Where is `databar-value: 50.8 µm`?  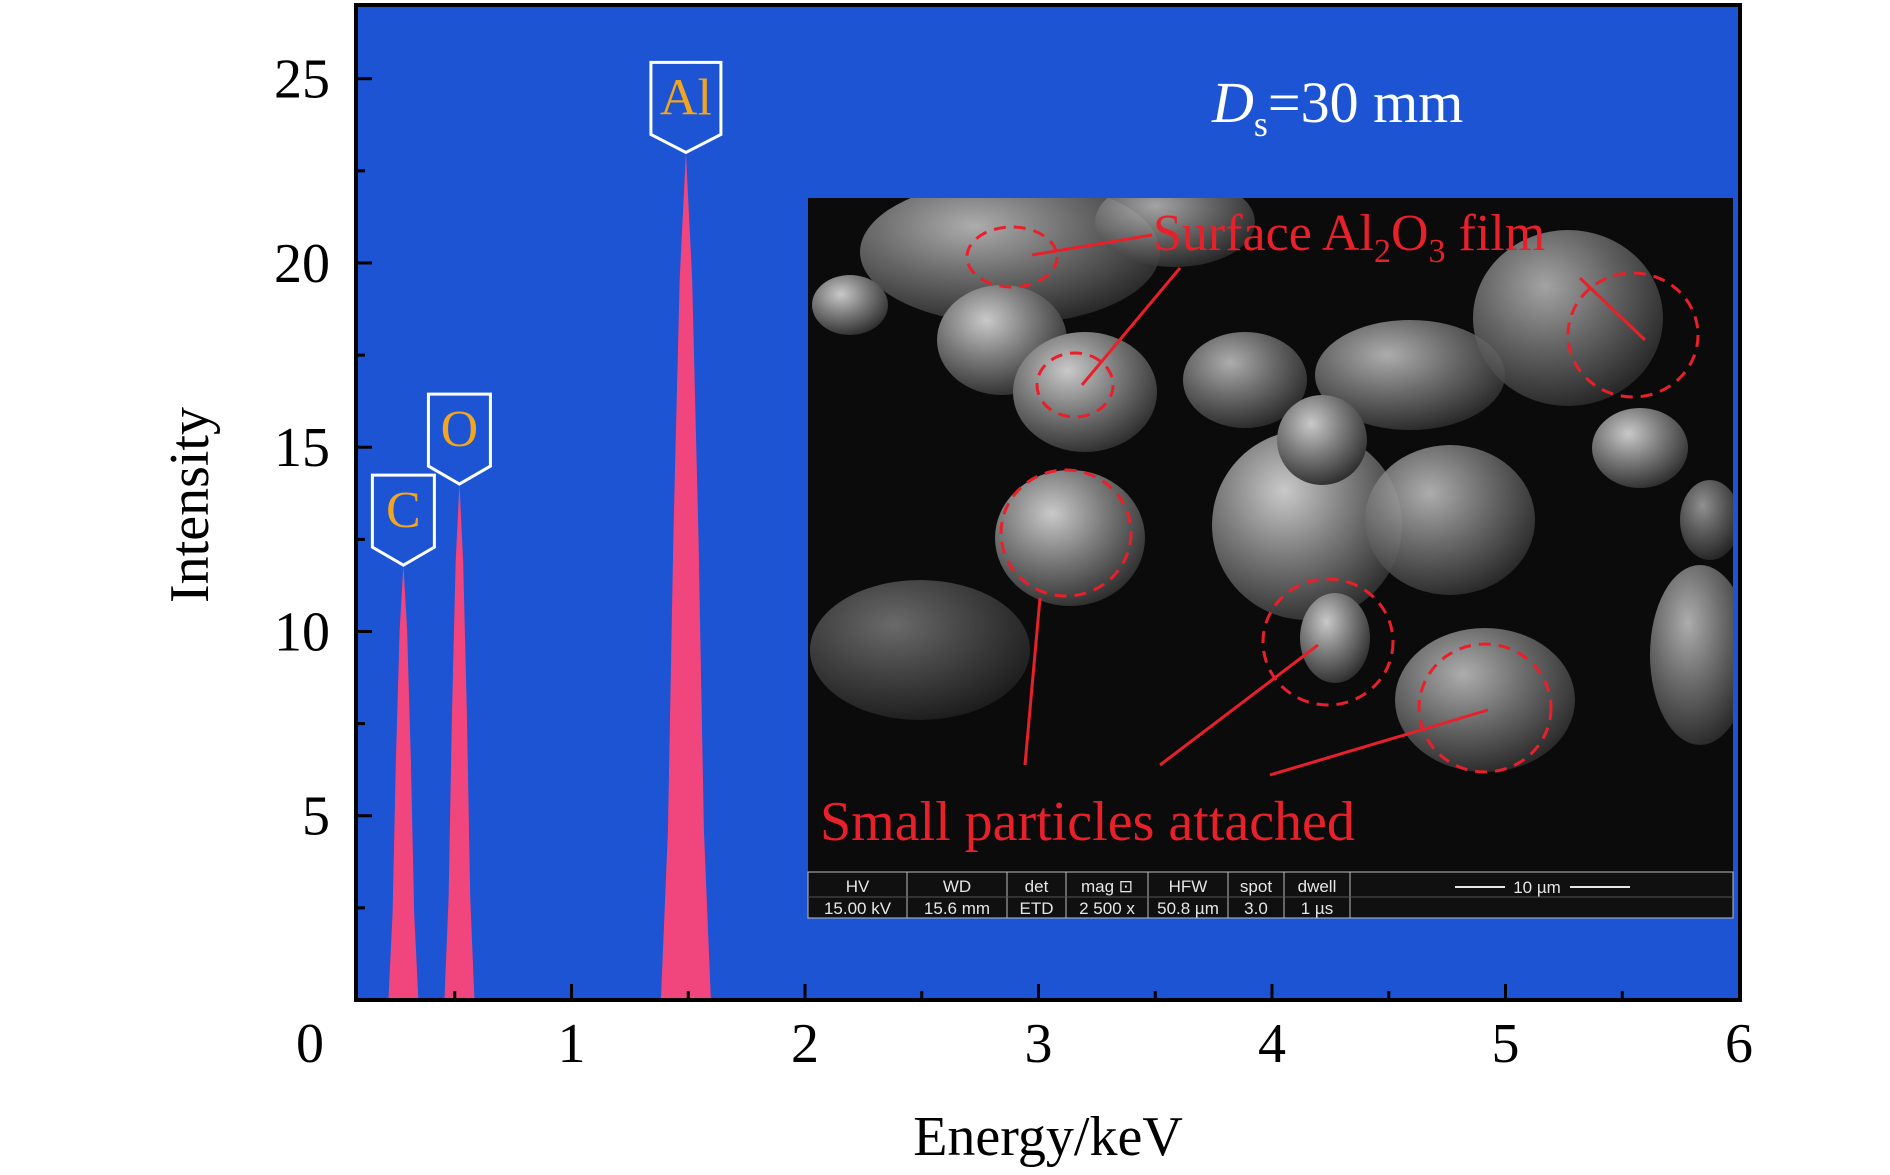
databar-value: 50.8 µm is located at coordinates (1188, 908).